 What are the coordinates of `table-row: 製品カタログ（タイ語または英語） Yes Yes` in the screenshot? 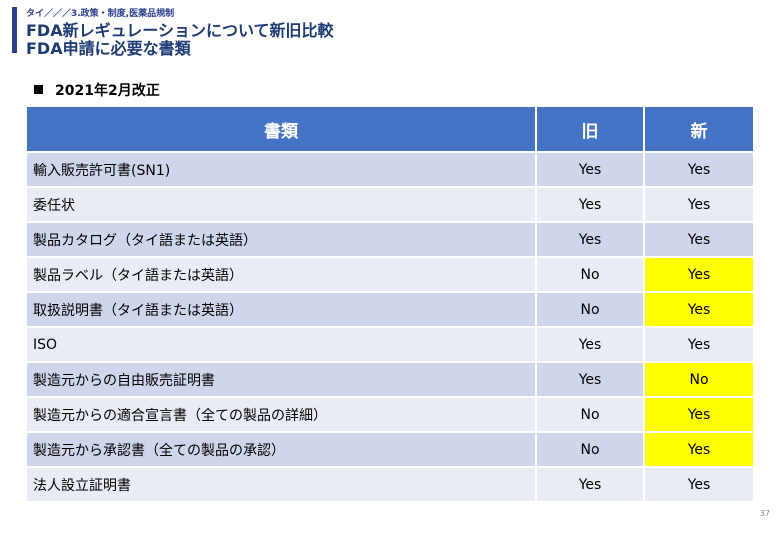 It's located at (390, 239).